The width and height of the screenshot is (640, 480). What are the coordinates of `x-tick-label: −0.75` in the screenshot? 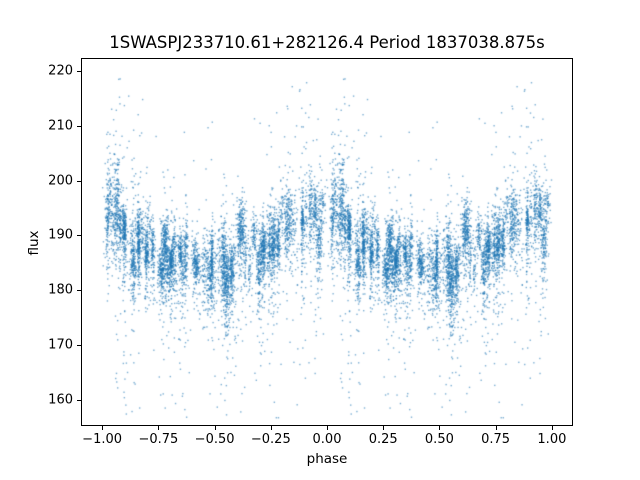 It's located at (158, 439).